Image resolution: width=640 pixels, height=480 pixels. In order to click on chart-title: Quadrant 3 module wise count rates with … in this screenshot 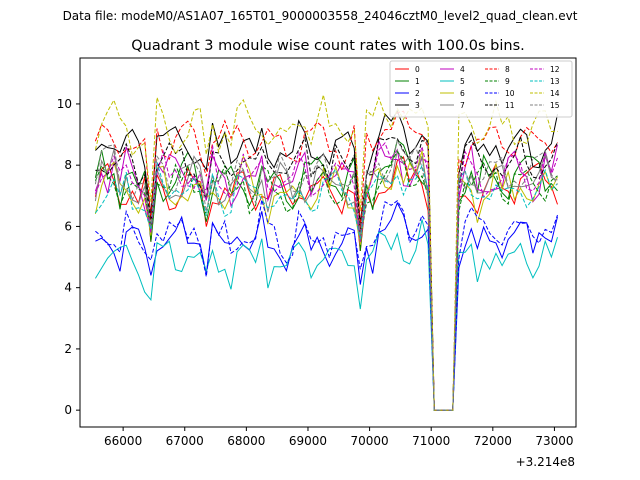, I will do `click(328, 46)`.